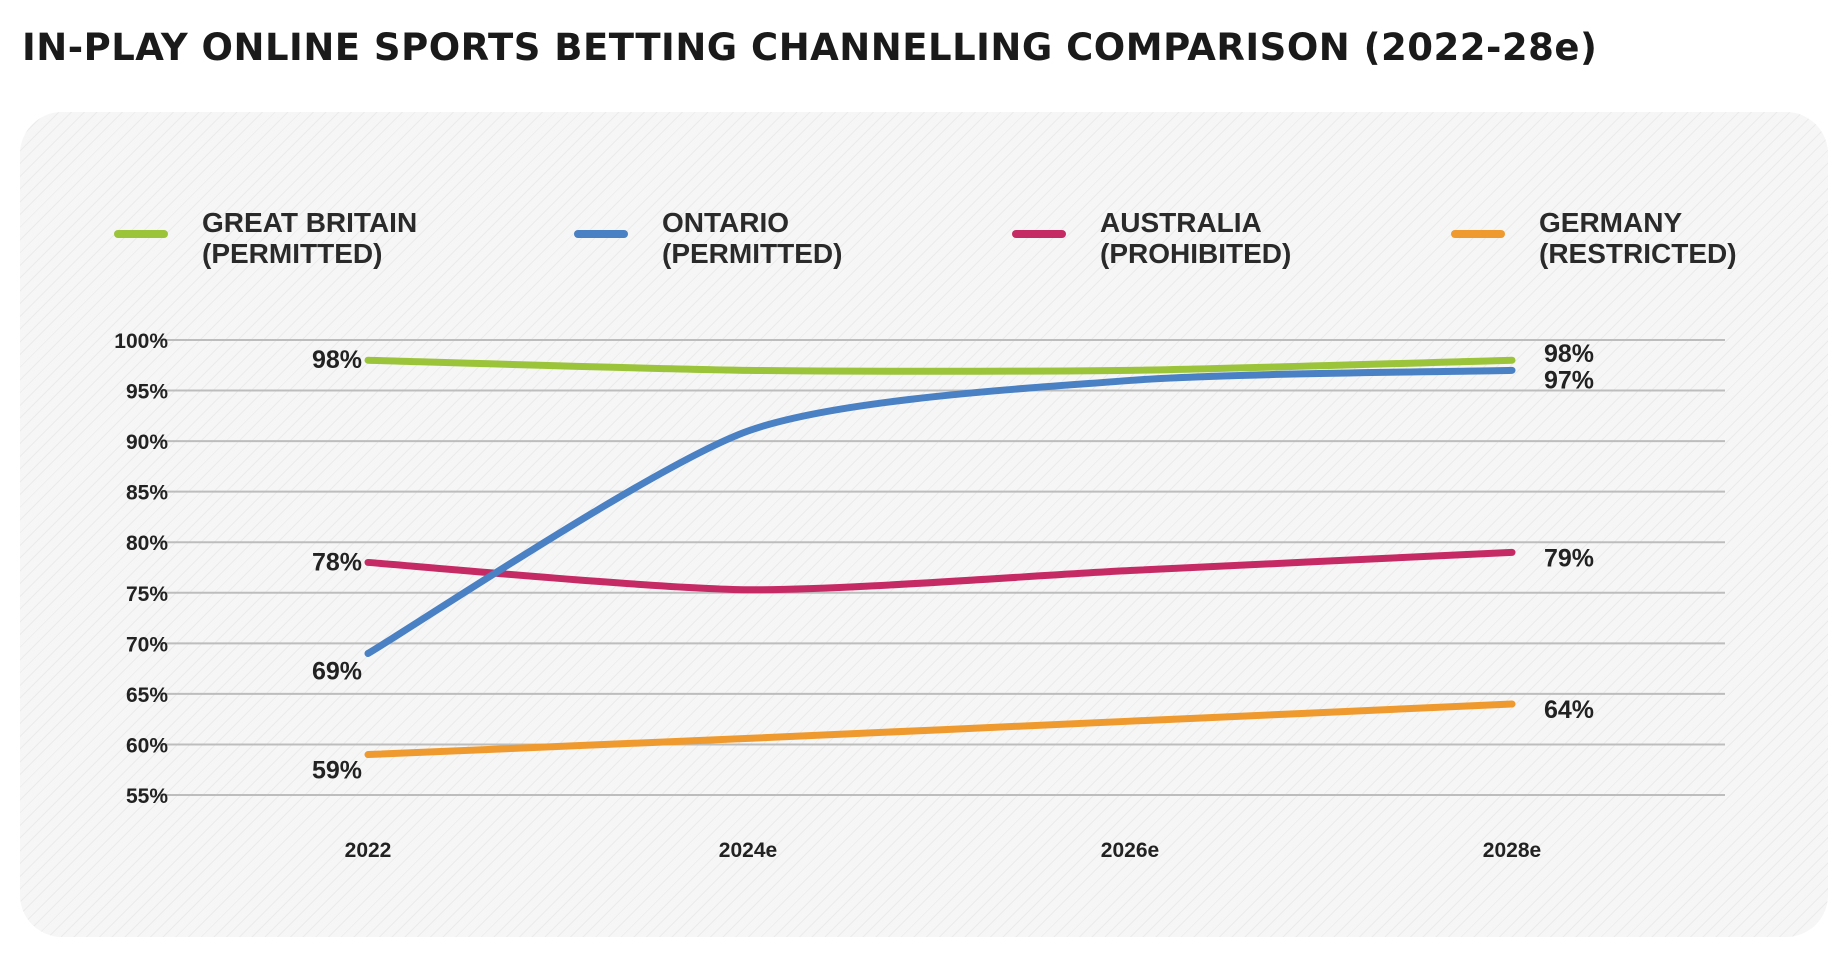 This screenshot has height=971, width=1846. Describe the element at coordinates (141, 341) in the screenshot. I see `y-tick-label: 100%` at that location.